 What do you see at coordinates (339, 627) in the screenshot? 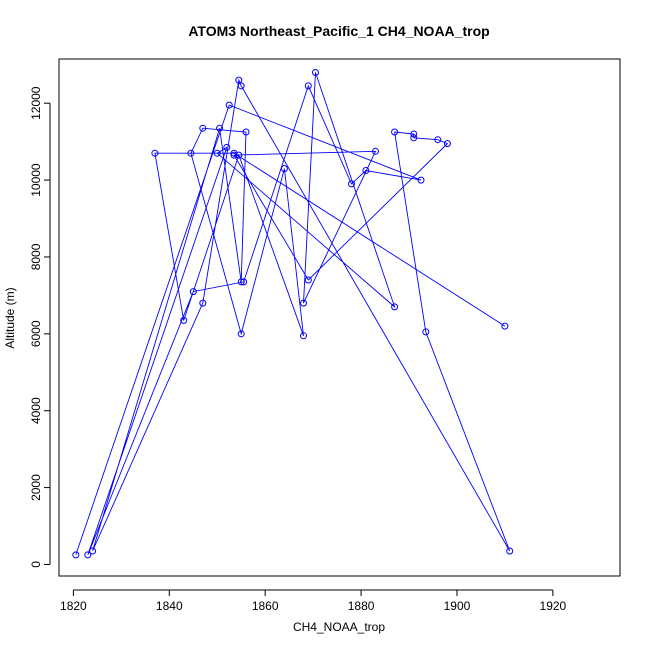
I see `x-axis-label: CH4_NOAA_trop` at bounding box center [339, 627].